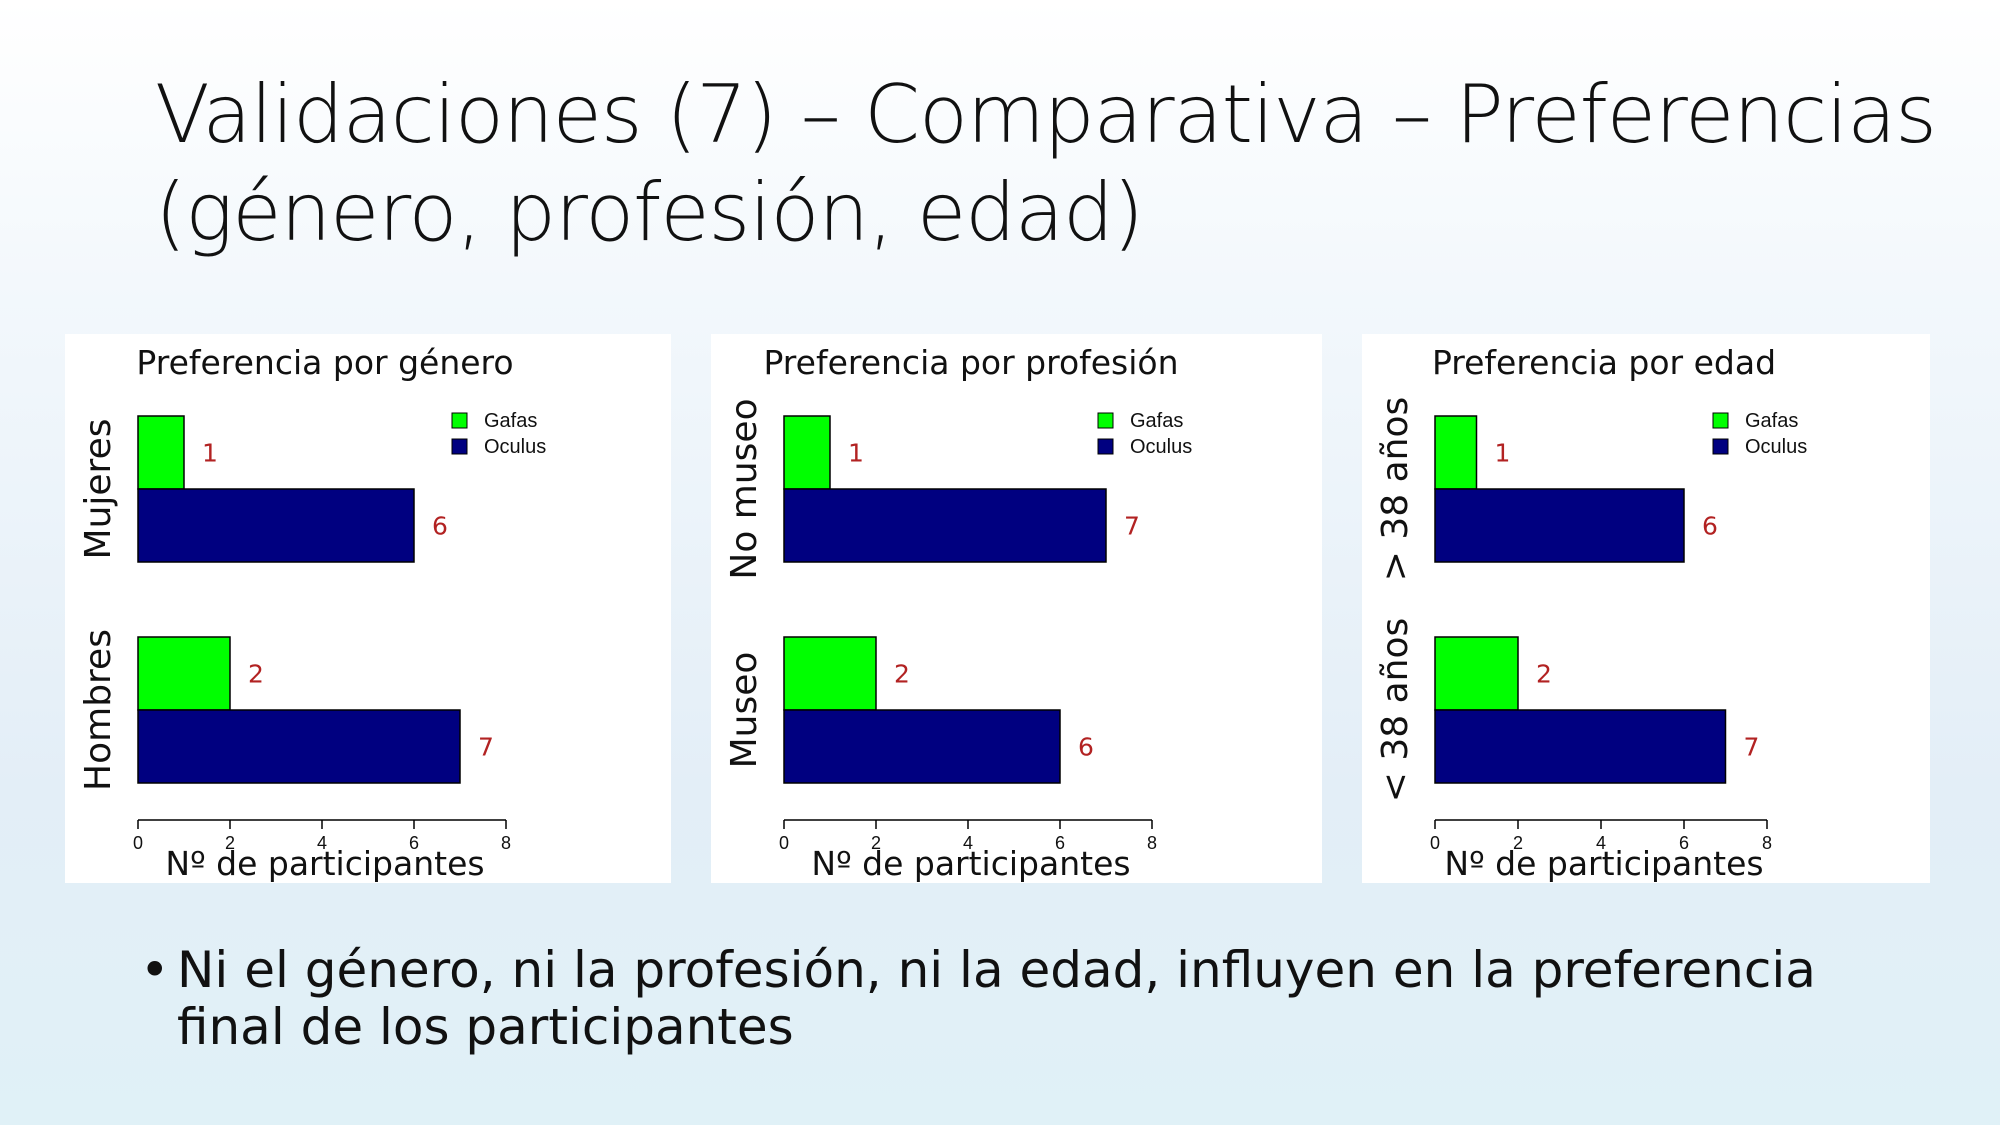 The image size is (2000, 1125). I want to click on chart-title: Preferencia por edad, so click(1604, 362).